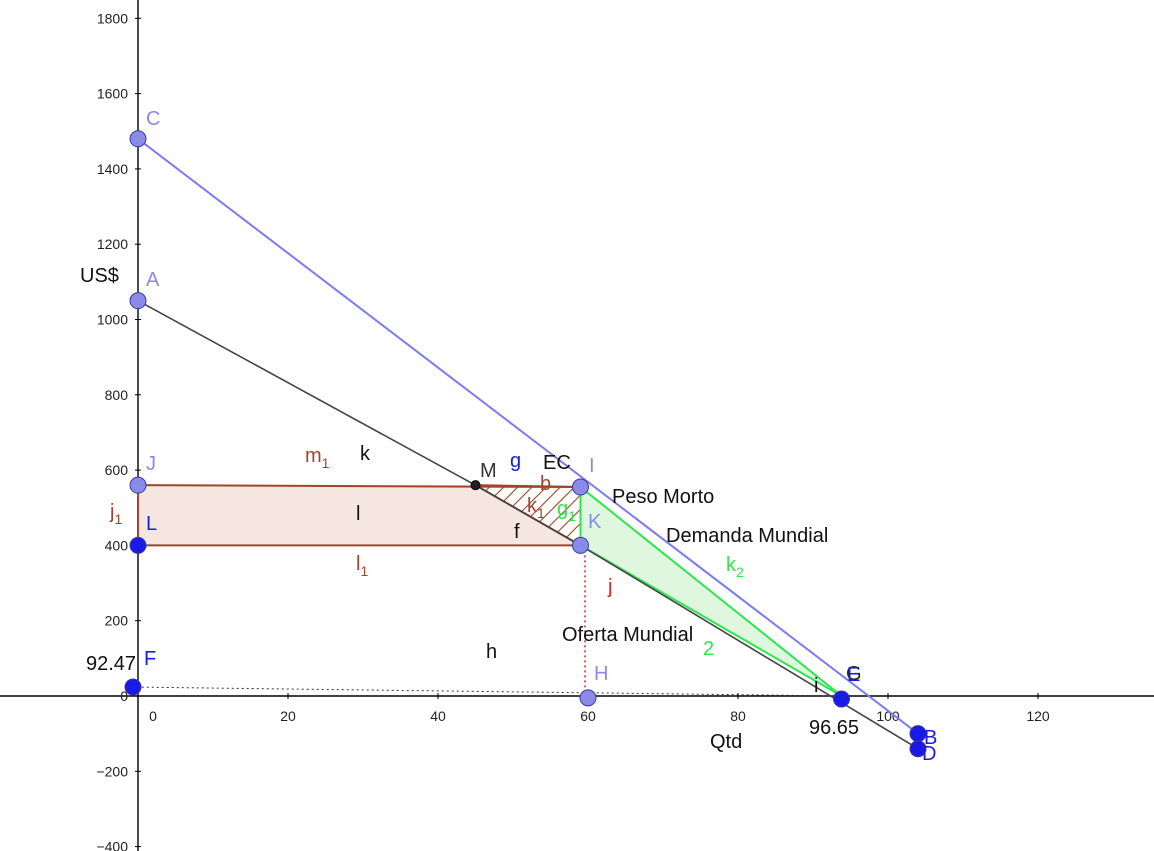 The image size is (1154, 851). I want to click on label-oferta-mundial: Oferta Mundial, so click(627, 635).